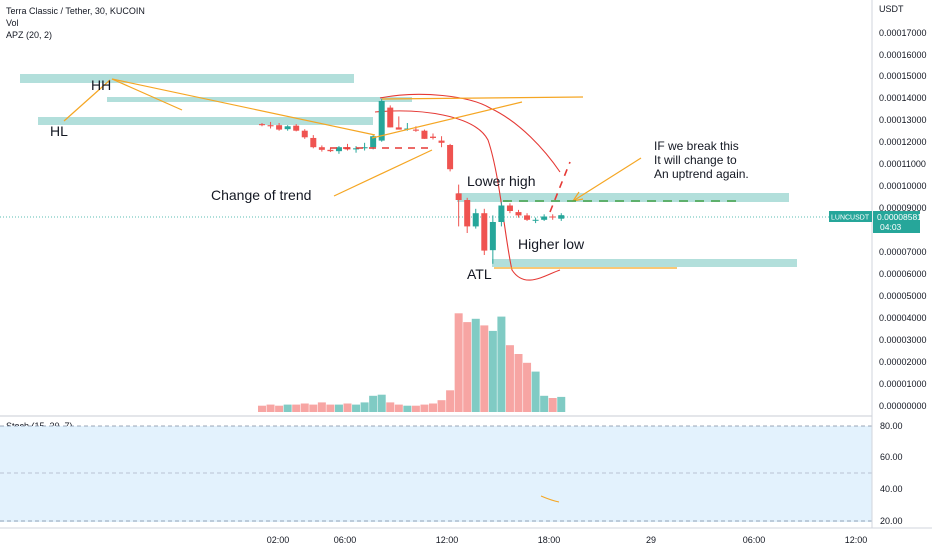  I want to click on projection-dashed-line, so click(560, 187).